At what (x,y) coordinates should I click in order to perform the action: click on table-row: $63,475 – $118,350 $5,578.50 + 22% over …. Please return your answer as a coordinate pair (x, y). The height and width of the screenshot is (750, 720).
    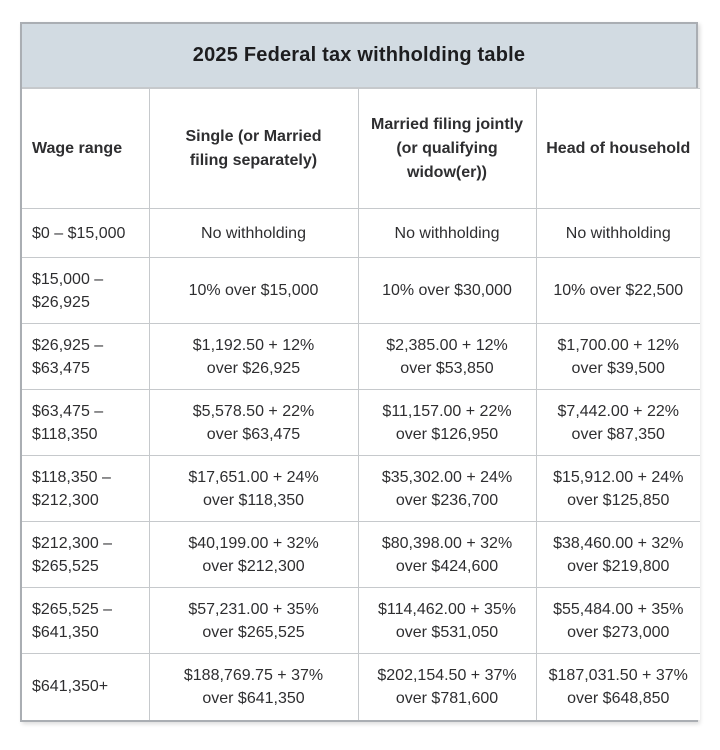
    Looking at the image, I should click on (361, 422).